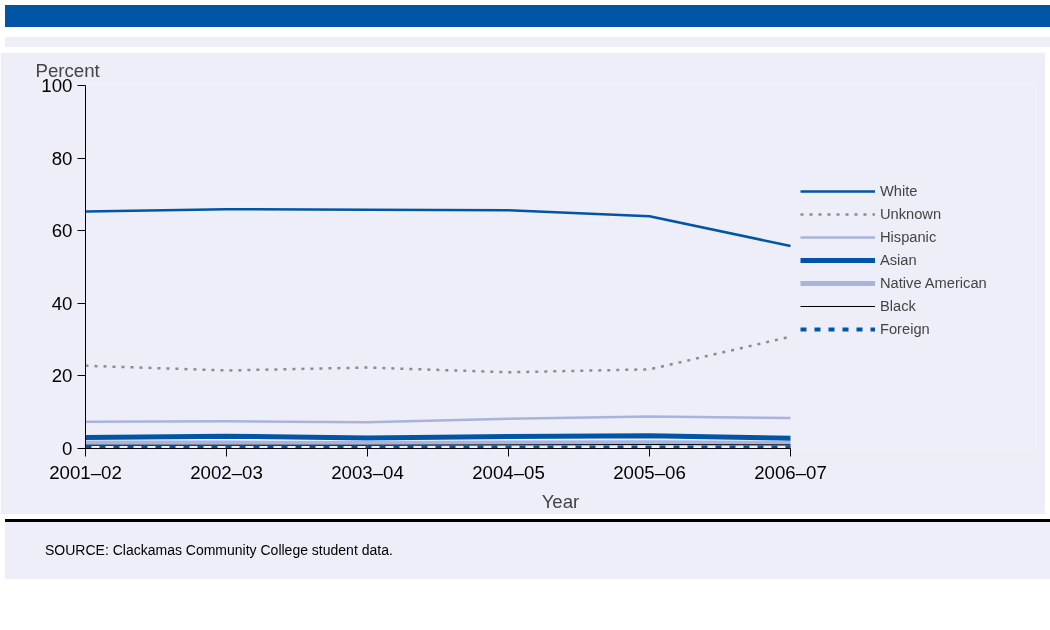 The height and width of the screenshot is (630, 1050). What do you see at coordinates (62, 303) in the screenshot?
I see `y-tick-label: 40` at bounding box center [62, 303].